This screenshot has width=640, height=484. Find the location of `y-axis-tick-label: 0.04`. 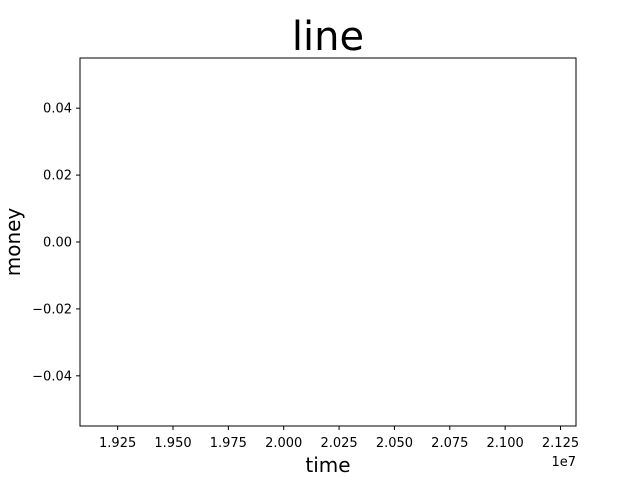

y-axis-tick-label: 0.04 is located at coordinates (57, 109).